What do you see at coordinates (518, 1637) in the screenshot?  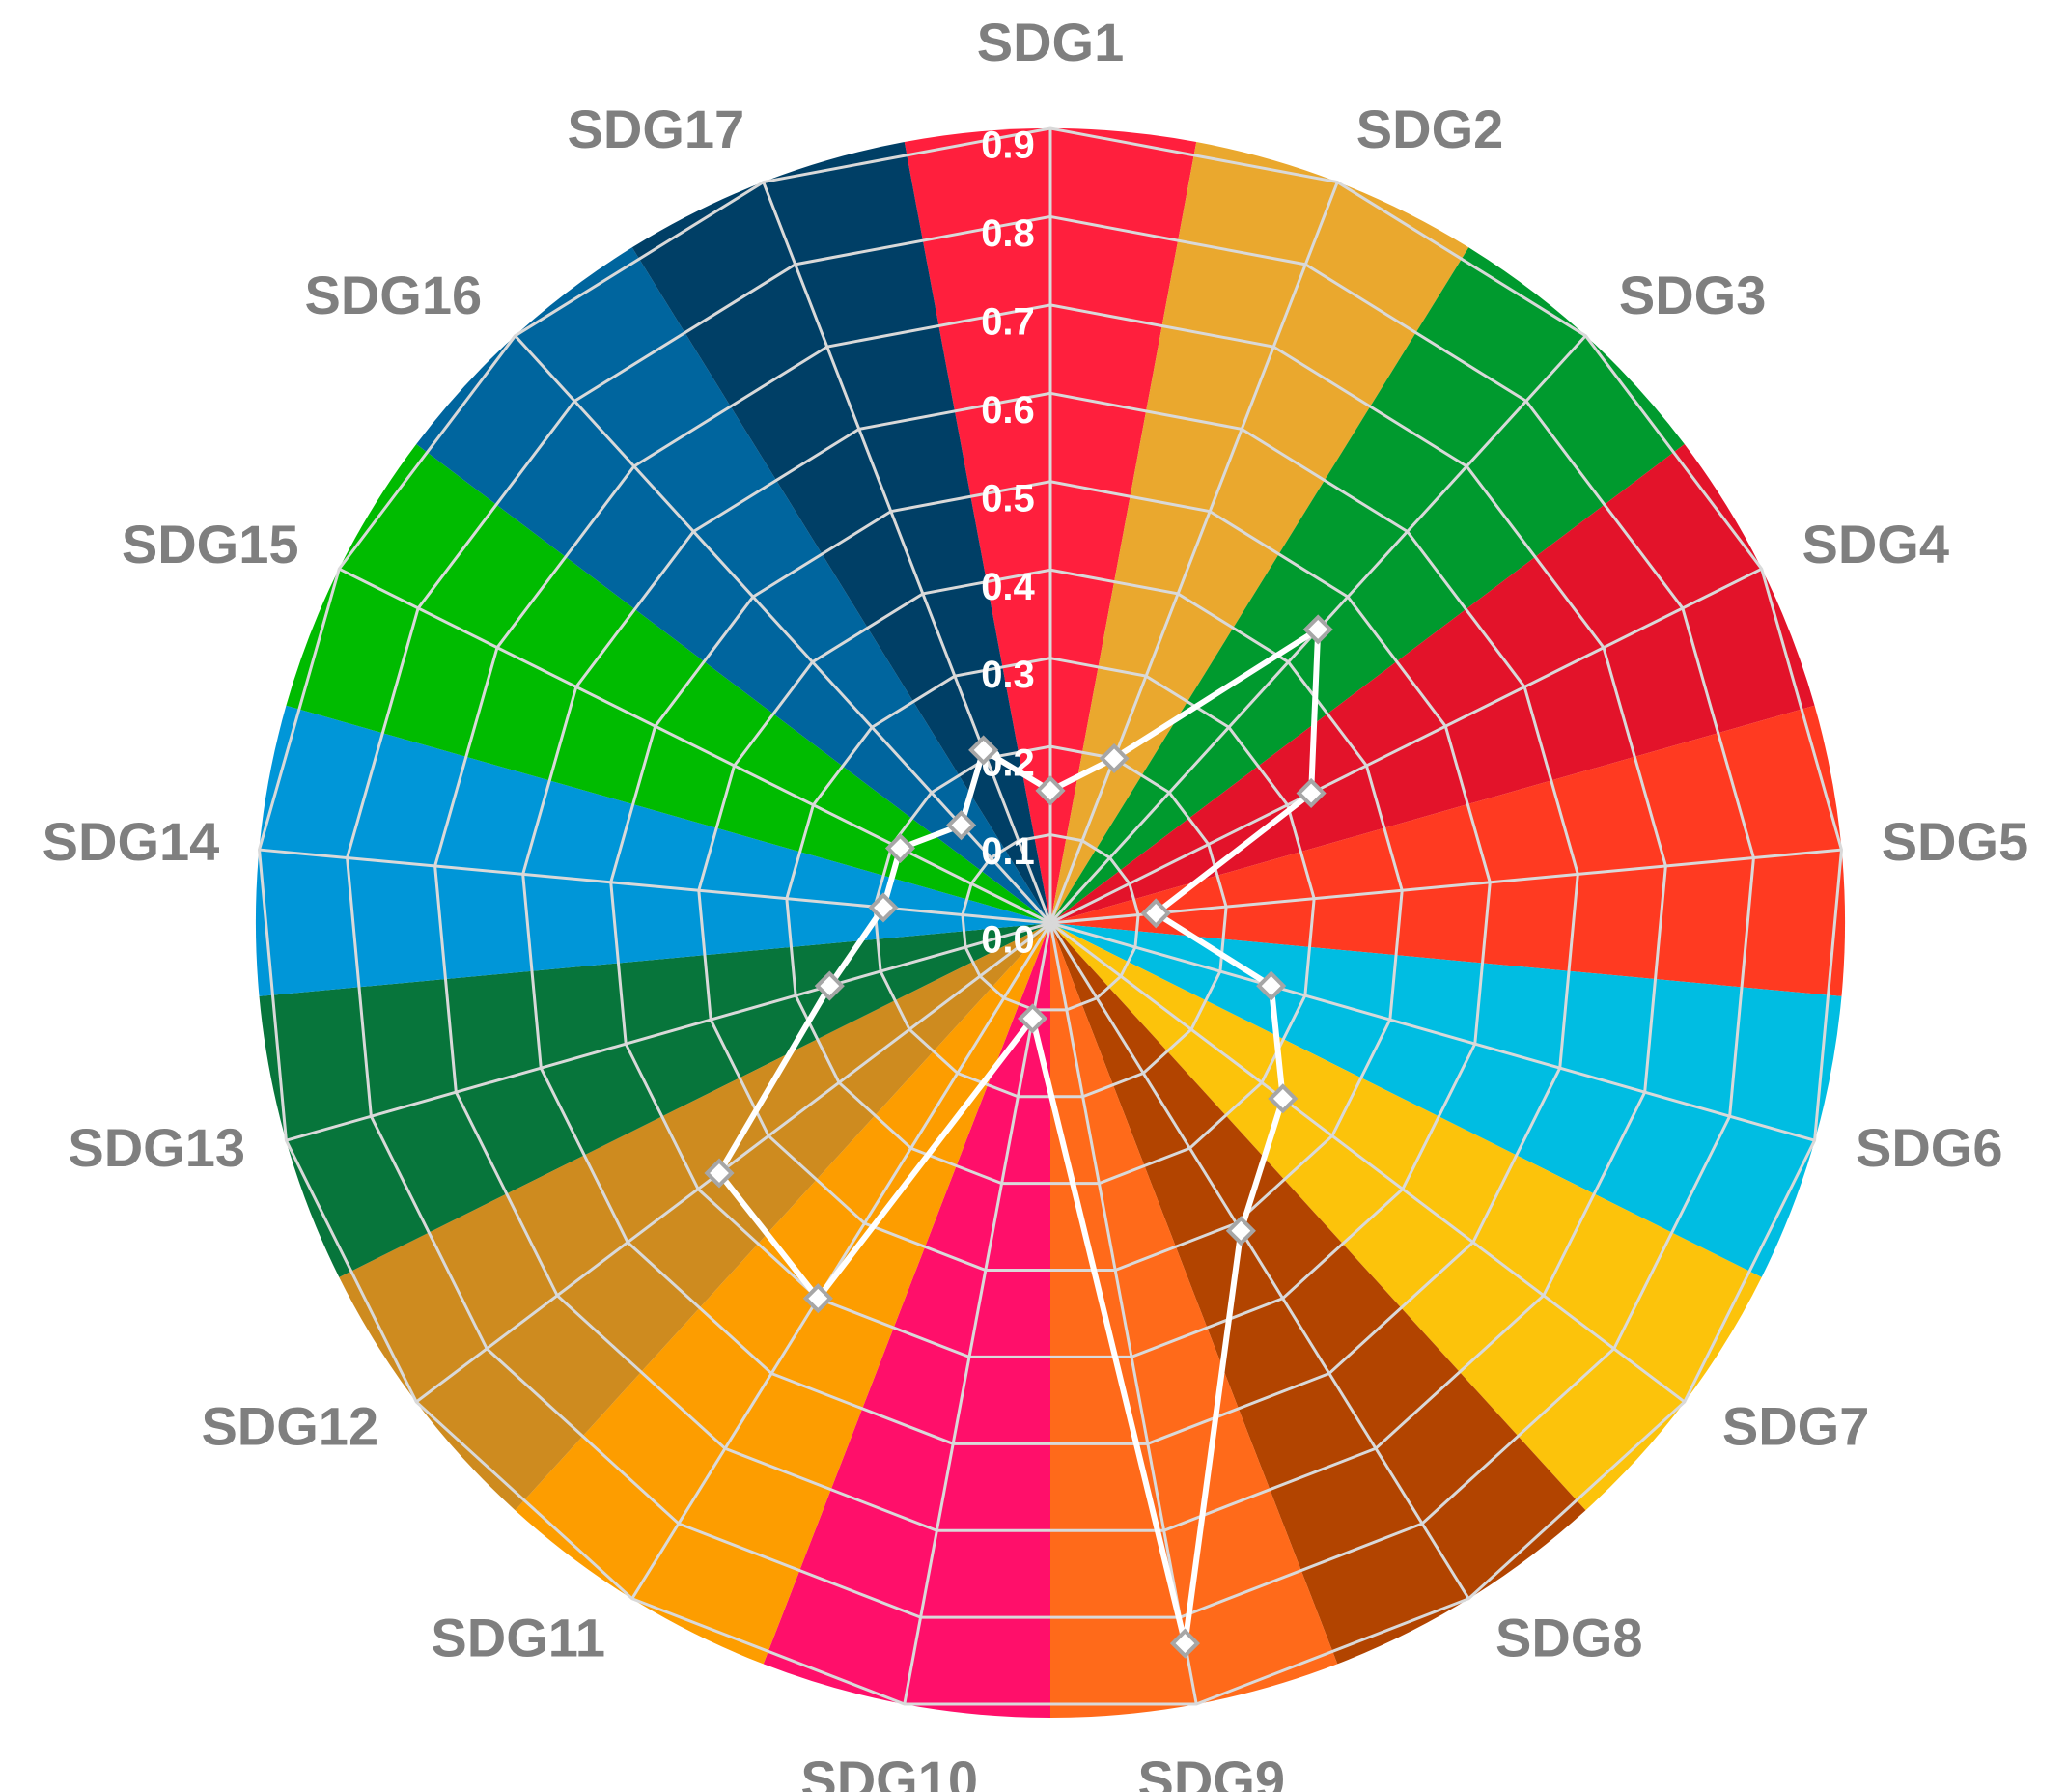 I see `category-label: SDG11` at bounding box center [518, 1637].